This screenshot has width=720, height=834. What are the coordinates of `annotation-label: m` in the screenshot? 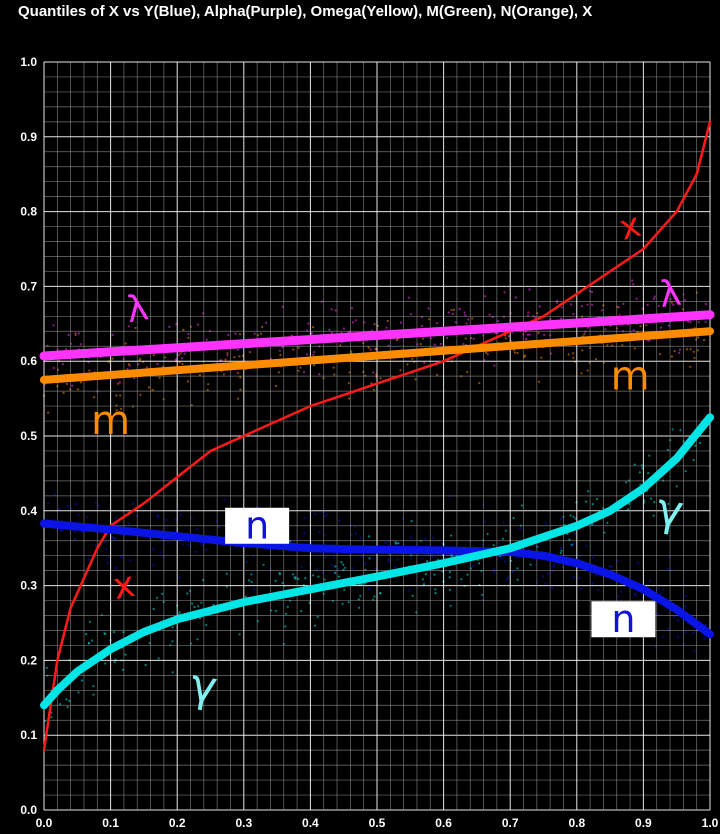 It's located at (110, 421).